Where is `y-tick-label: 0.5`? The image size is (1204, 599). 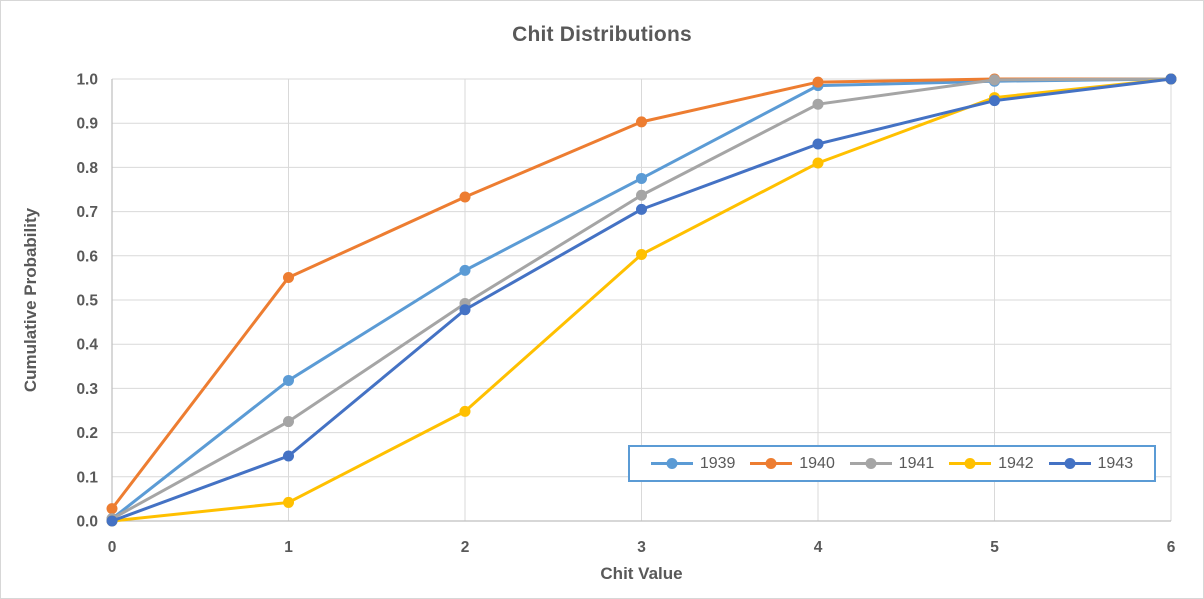 y-tick-label: 0.5 is located at coordinates (87, 301).